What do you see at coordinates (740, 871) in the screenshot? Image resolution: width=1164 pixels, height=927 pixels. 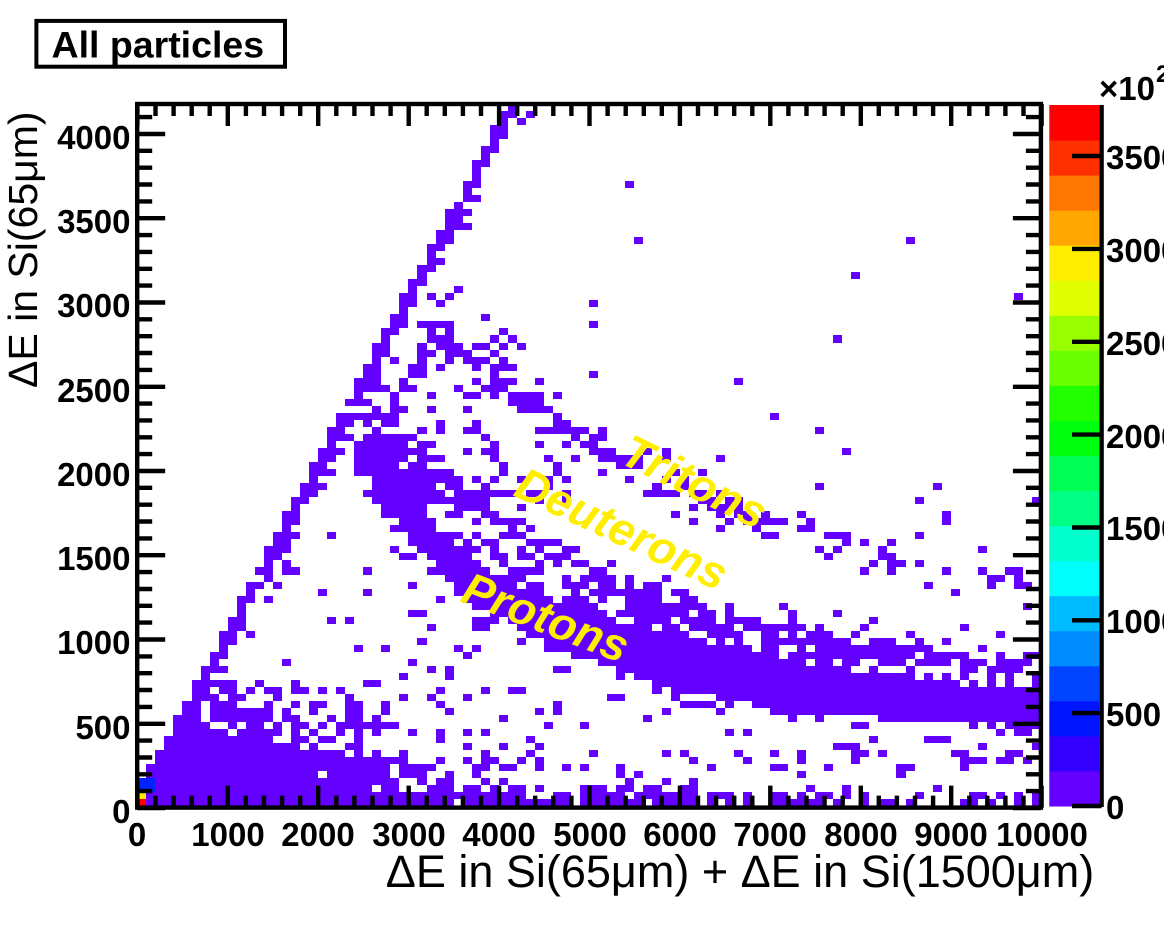 I see `svg-text:ΔE in Si(65μm) + ΔE in Si(1500: ΔE in Si(65μm) + ΔE in Si(1500μm)` at bounding box center [740, 871].